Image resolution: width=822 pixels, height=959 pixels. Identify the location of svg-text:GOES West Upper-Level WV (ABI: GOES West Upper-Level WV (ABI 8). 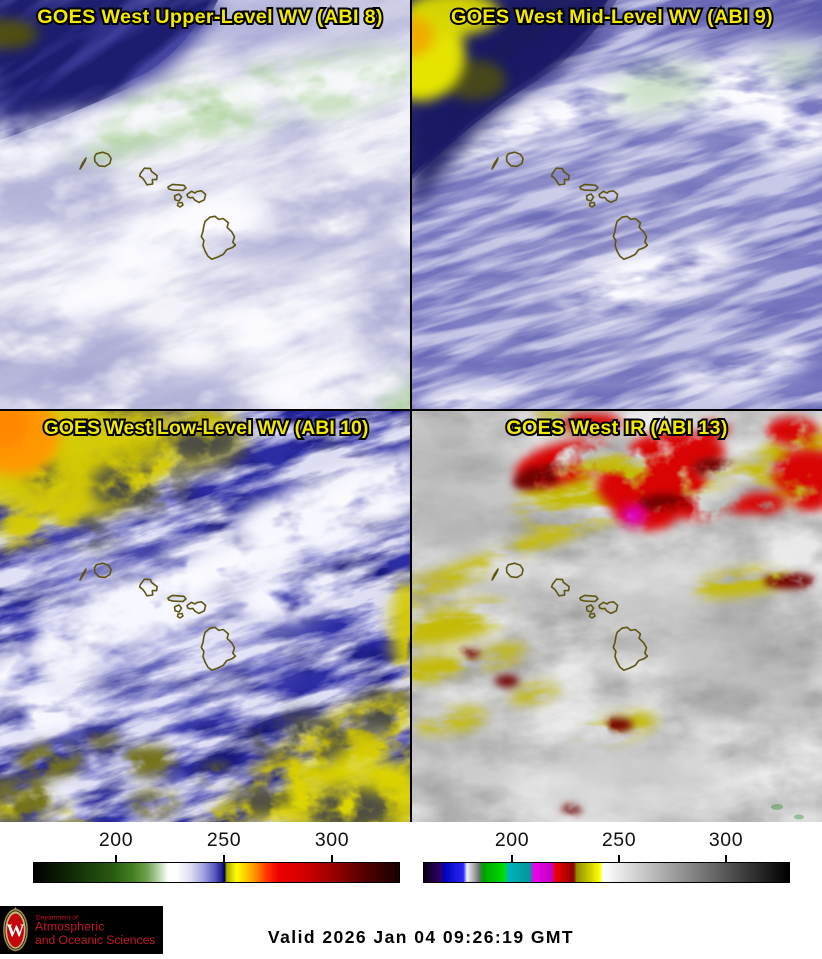
(210, 17).